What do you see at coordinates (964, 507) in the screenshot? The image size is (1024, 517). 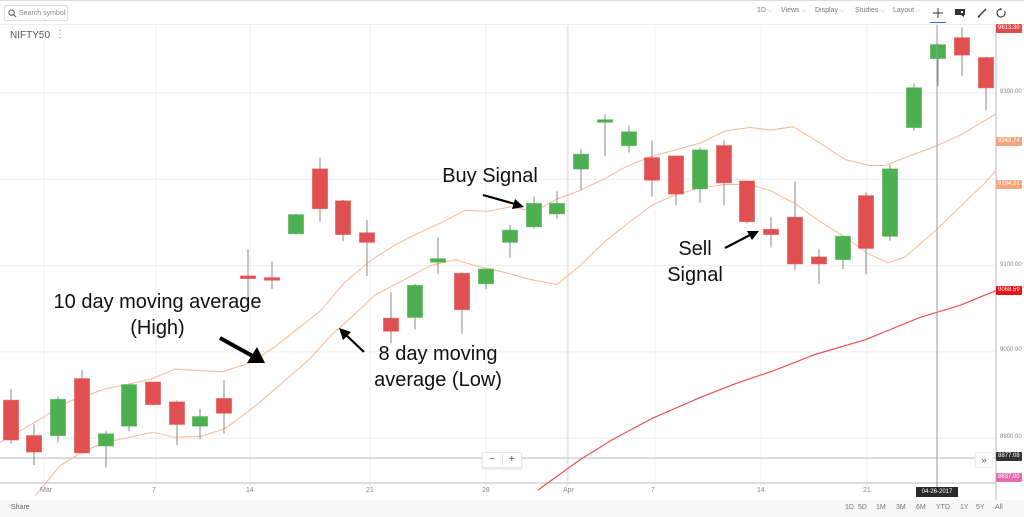 I see `range-button-1y: 1Y` at bounding box center [964, 507].